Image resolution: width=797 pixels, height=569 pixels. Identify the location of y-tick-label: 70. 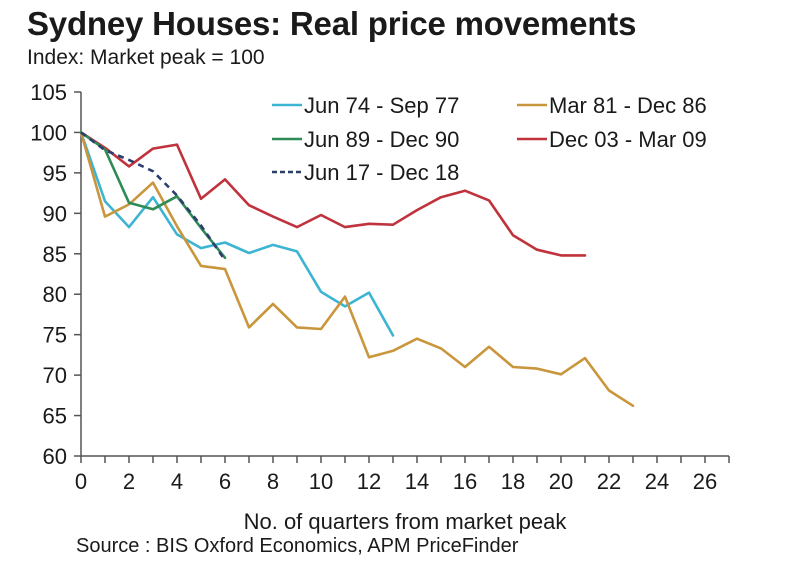
(55, 375).